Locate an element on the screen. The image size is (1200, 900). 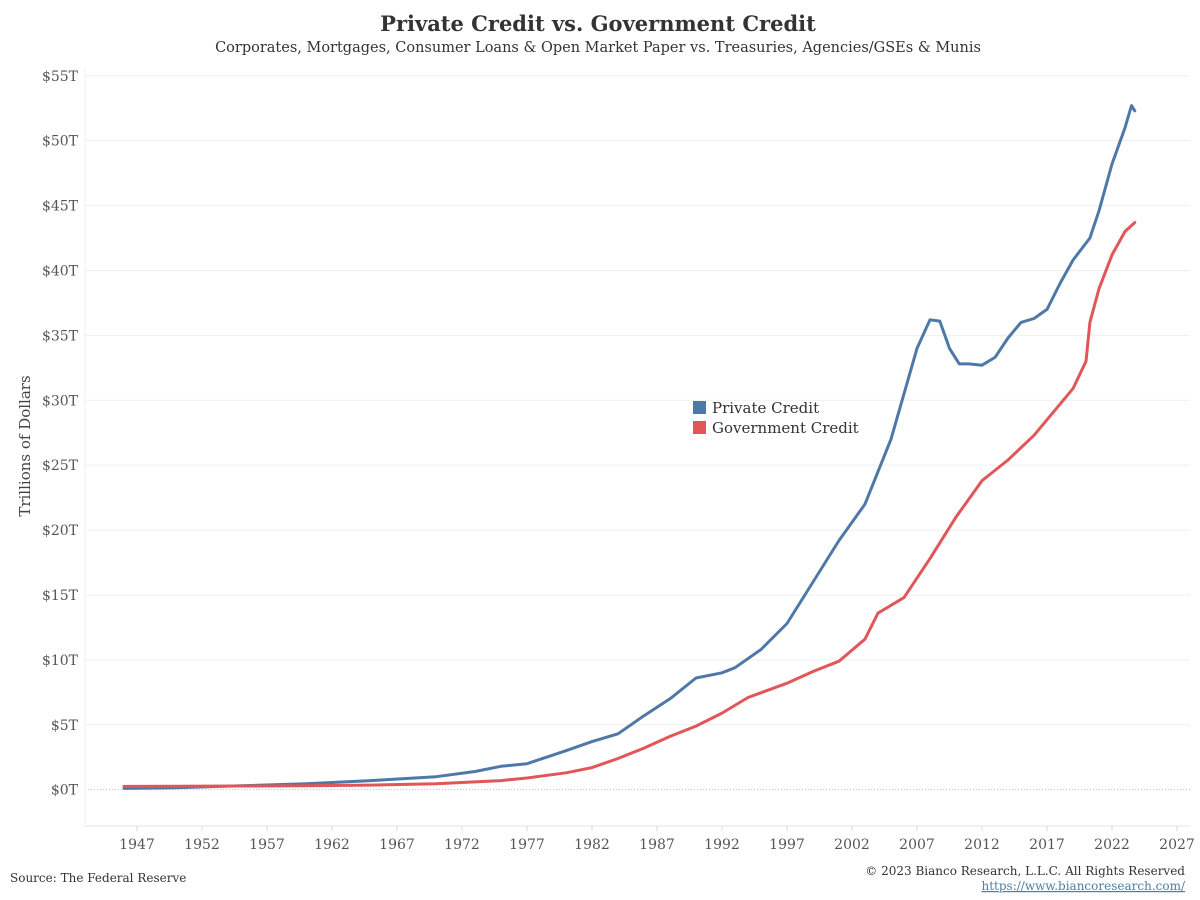
website-link: https://www.biancoresearch.com/ is located at coordinates (1083, 886).